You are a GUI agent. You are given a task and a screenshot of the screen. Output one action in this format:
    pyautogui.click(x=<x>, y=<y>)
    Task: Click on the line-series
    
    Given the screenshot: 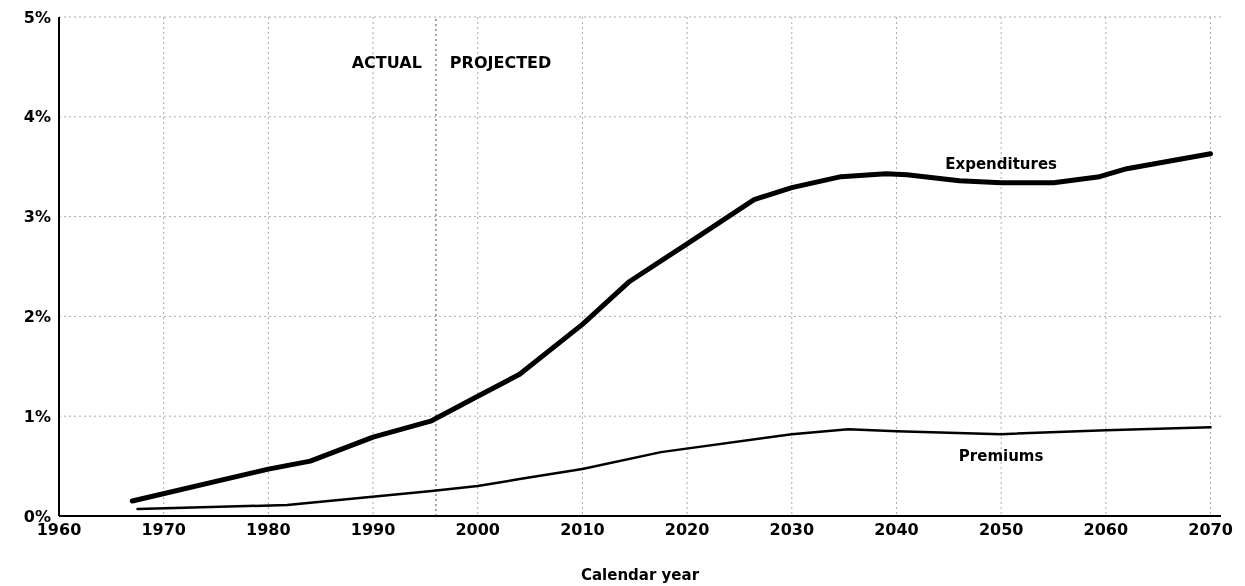 What is the action you would take?
    pyautogui.click(x=674, y=468)
    